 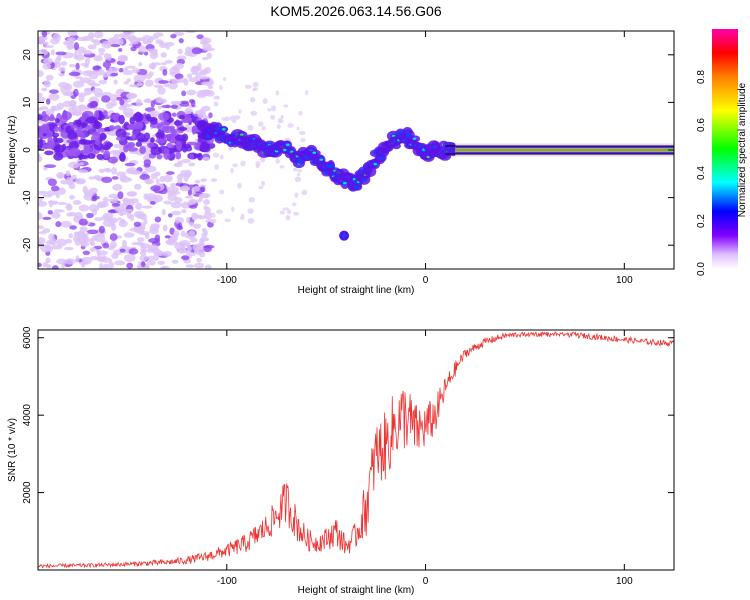 What do you see at coordinates (27, 245) in the screenshot?
I see `y-tick-label: -20` at bounding box center [27, 245].